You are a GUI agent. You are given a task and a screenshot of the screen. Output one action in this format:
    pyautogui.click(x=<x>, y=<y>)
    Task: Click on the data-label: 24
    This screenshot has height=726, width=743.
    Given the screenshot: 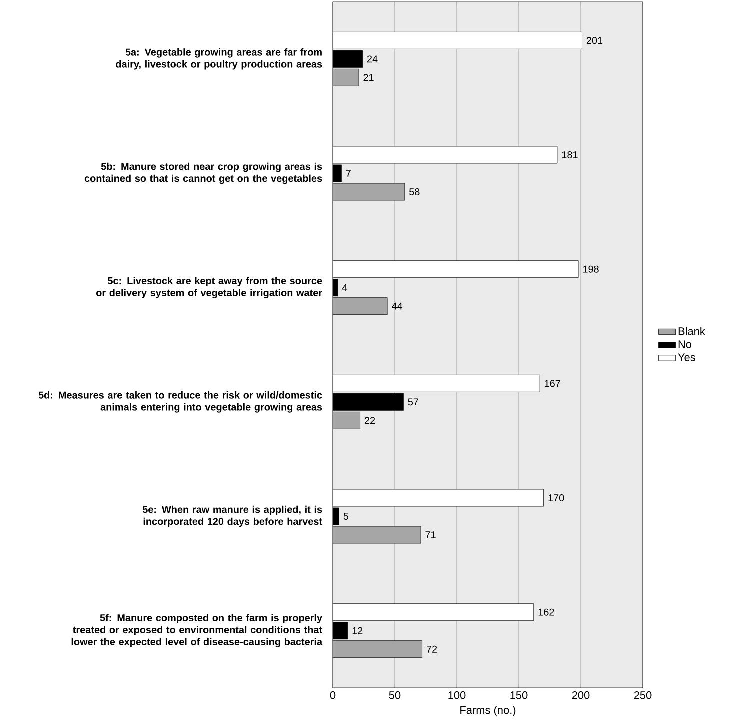 What is the action you would take?
    pyautogui.click(x=372, y=59)
    